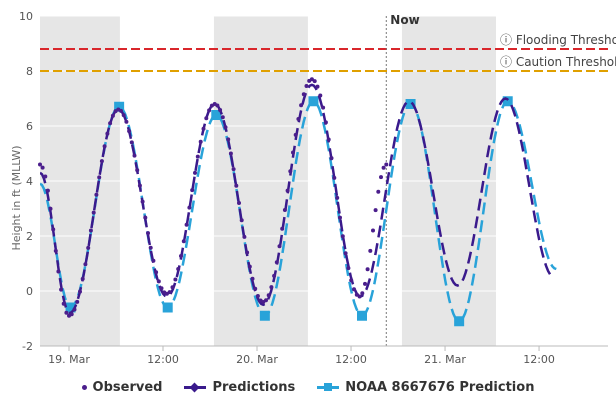 The image size is (616, 407). What do you see at coordinates (195, 387) in the screenshot?
I see `predictions-line-icon` at bounding box center [195, 387].